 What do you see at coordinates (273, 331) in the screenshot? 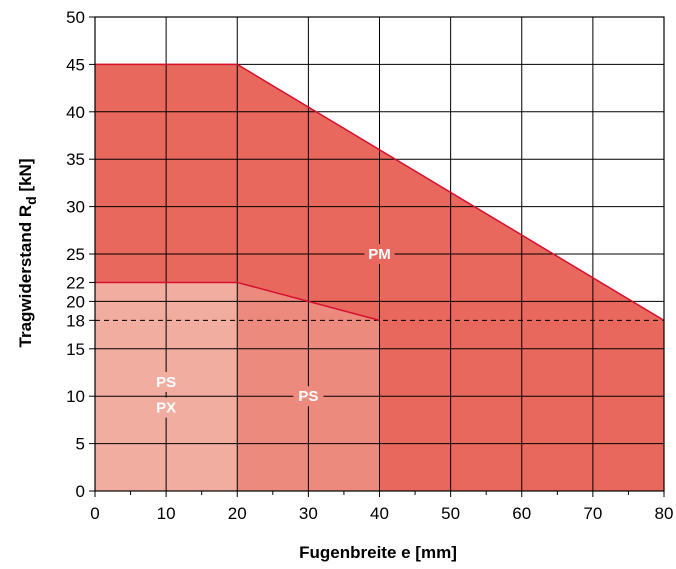
I see `region-labels: PM PS PS PX` at bounding box center [273, 331].